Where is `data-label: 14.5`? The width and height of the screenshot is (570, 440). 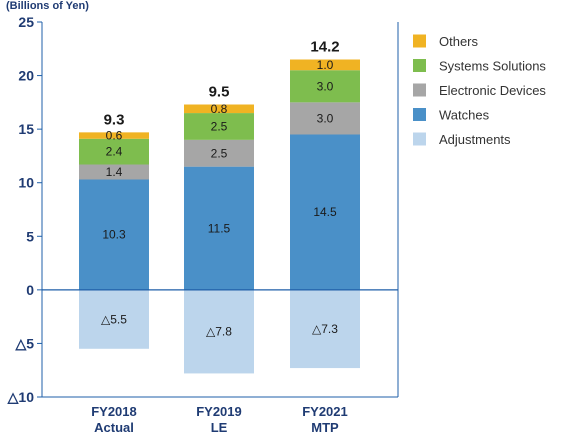
data-label: 14.5 is located at coordinates (325, 212).